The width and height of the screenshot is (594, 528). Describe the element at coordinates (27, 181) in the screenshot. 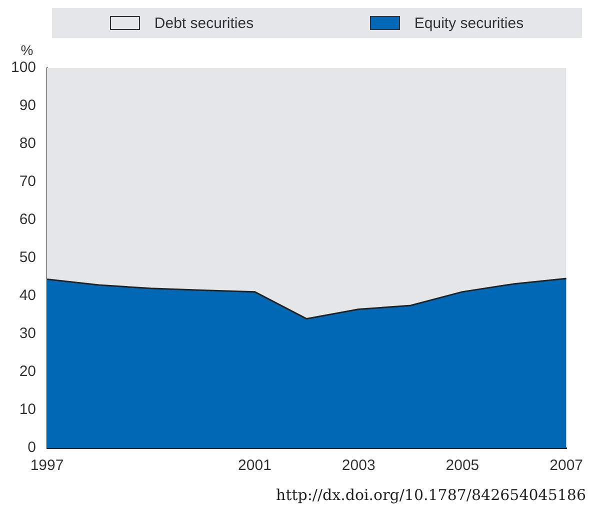

I see `y-tick-label: 70` at that location.